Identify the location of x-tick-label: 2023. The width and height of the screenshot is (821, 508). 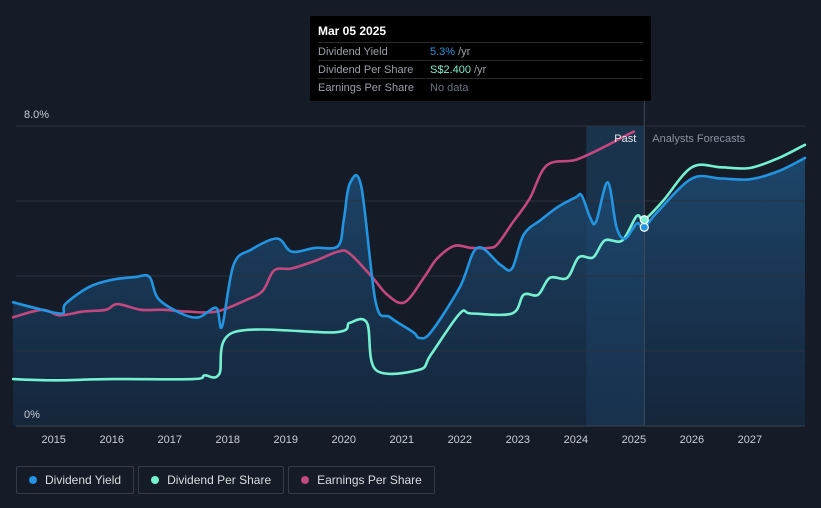
(518, 440).